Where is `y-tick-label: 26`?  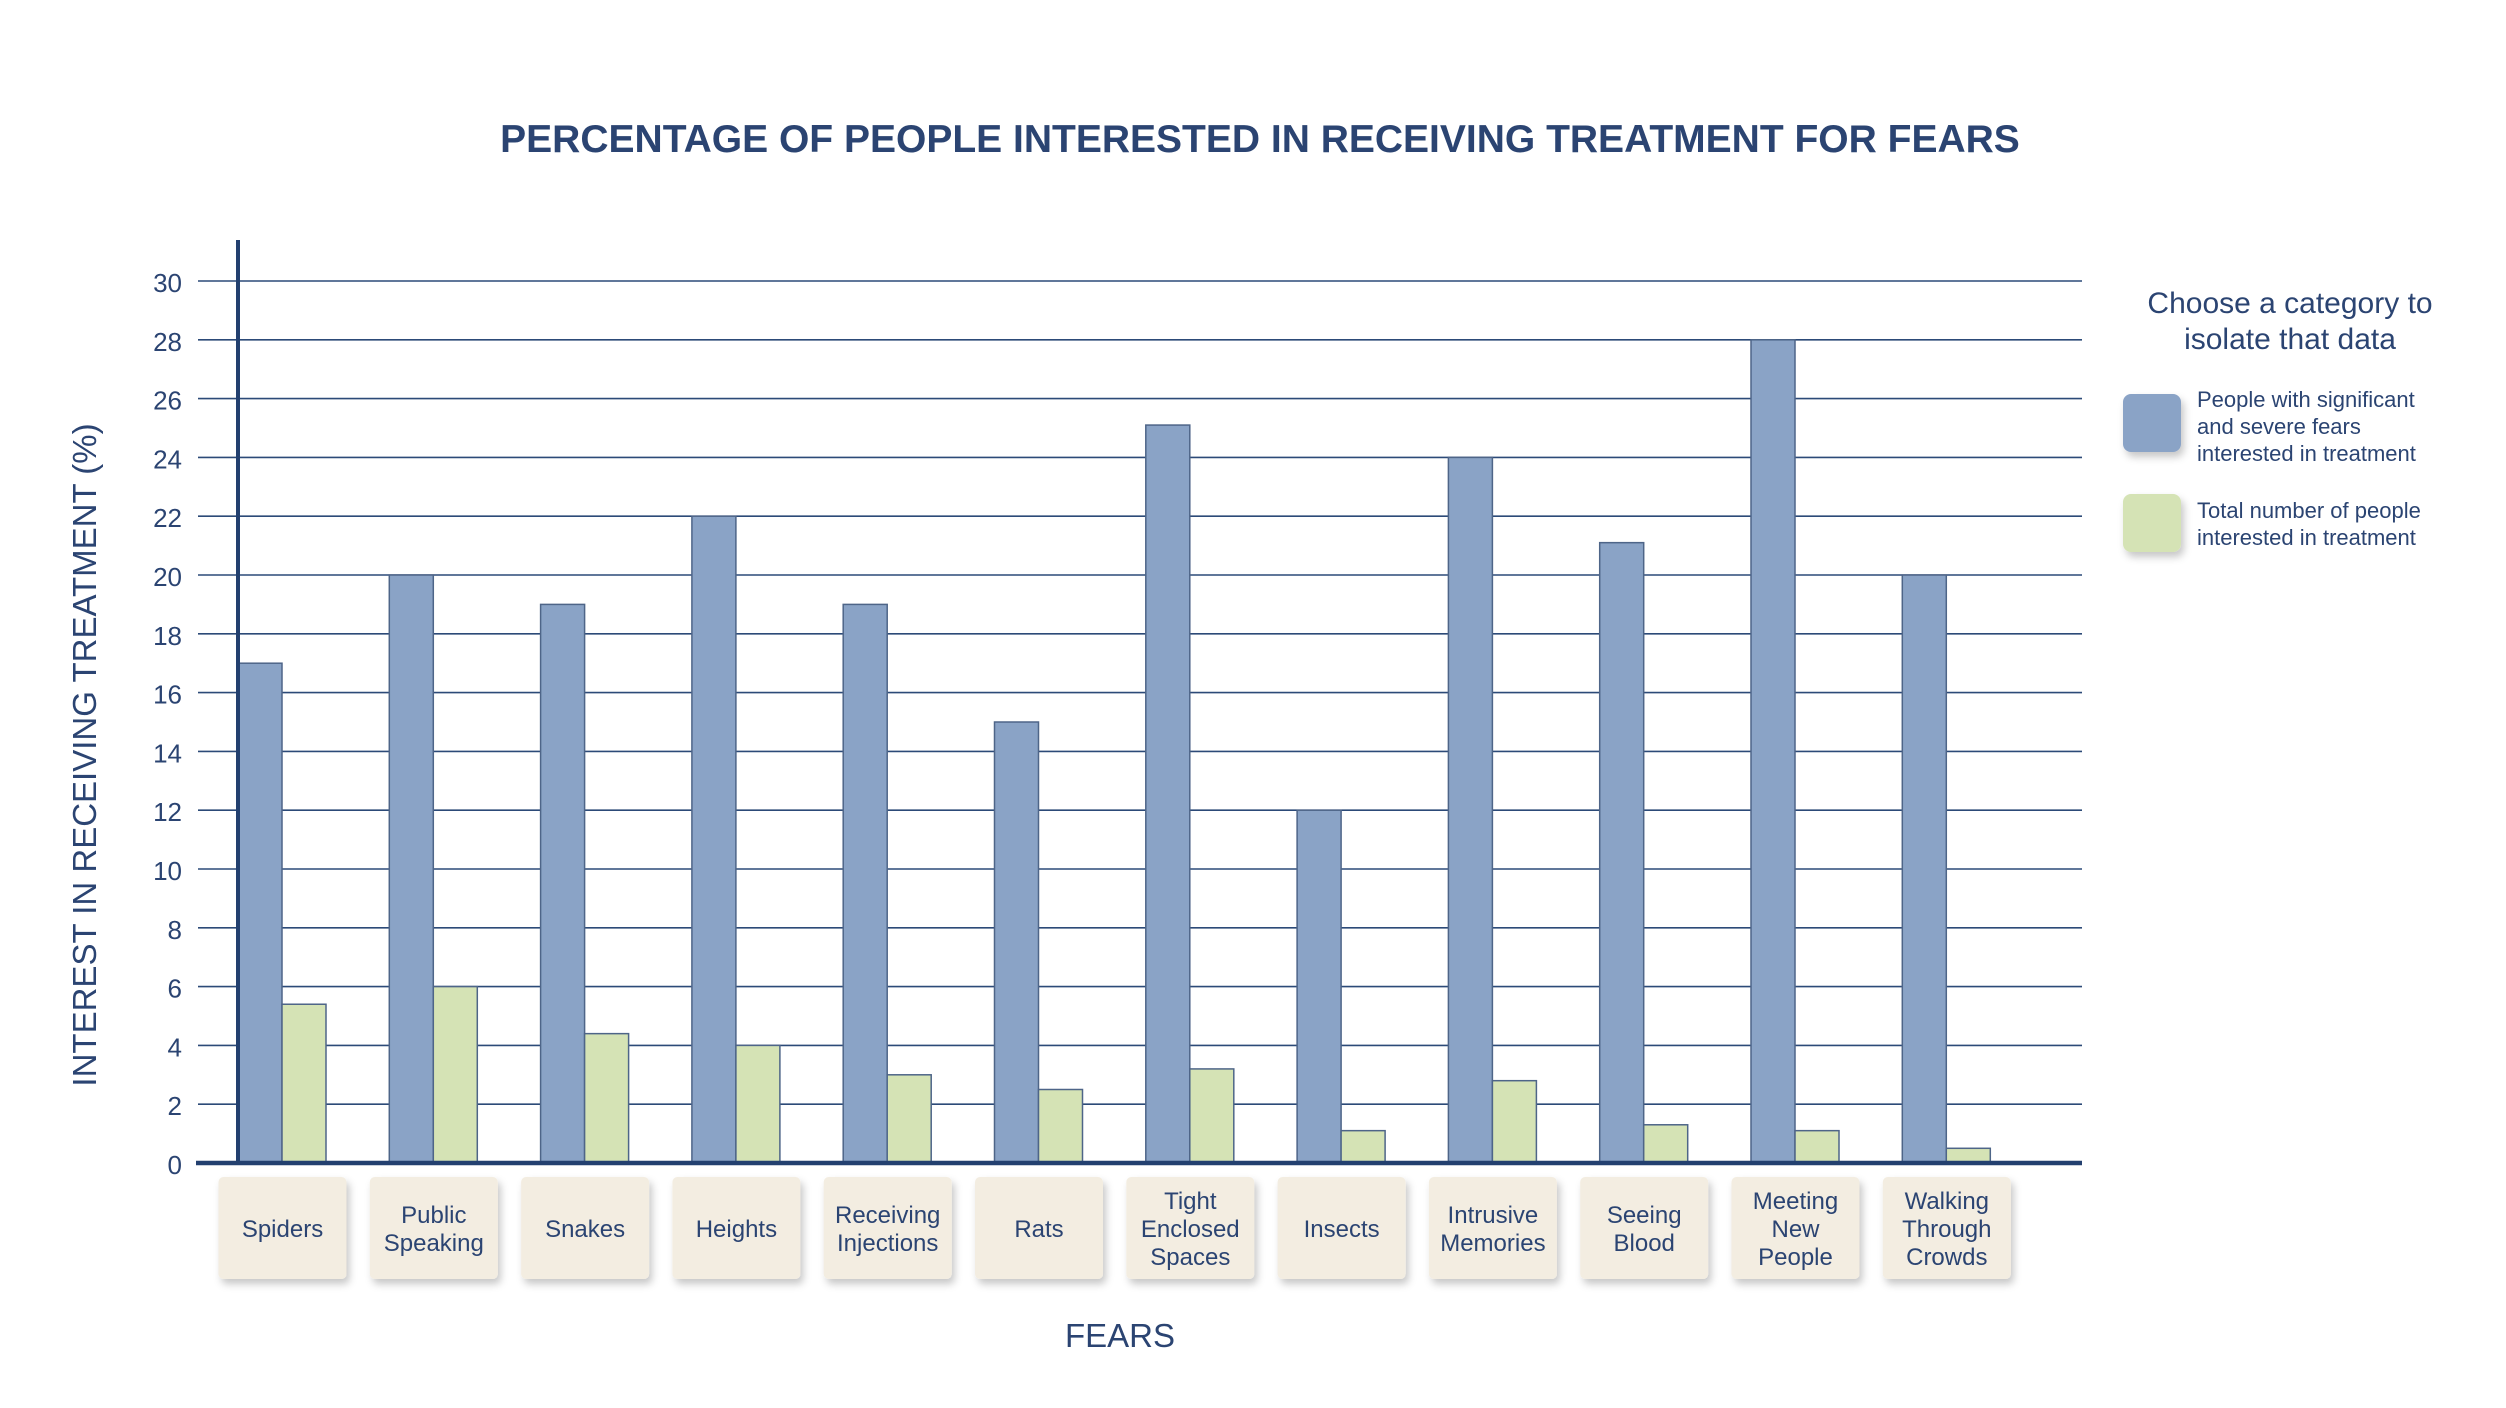
y-tick-label: 26 is located at coordinates (167, 401).